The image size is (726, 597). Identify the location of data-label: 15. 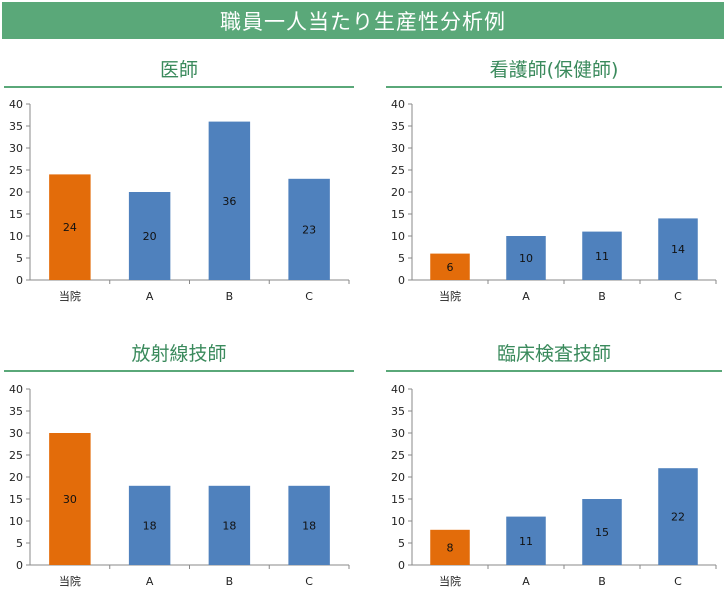
(602, 532).